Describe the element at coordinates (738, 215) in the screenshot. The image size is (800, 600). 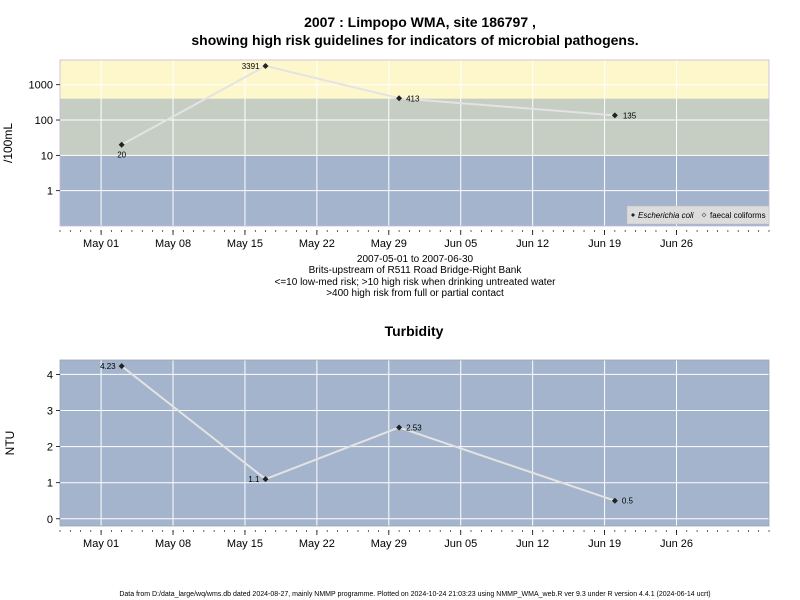
I see `legend-label-faecal: faecal coliforms` at that location.